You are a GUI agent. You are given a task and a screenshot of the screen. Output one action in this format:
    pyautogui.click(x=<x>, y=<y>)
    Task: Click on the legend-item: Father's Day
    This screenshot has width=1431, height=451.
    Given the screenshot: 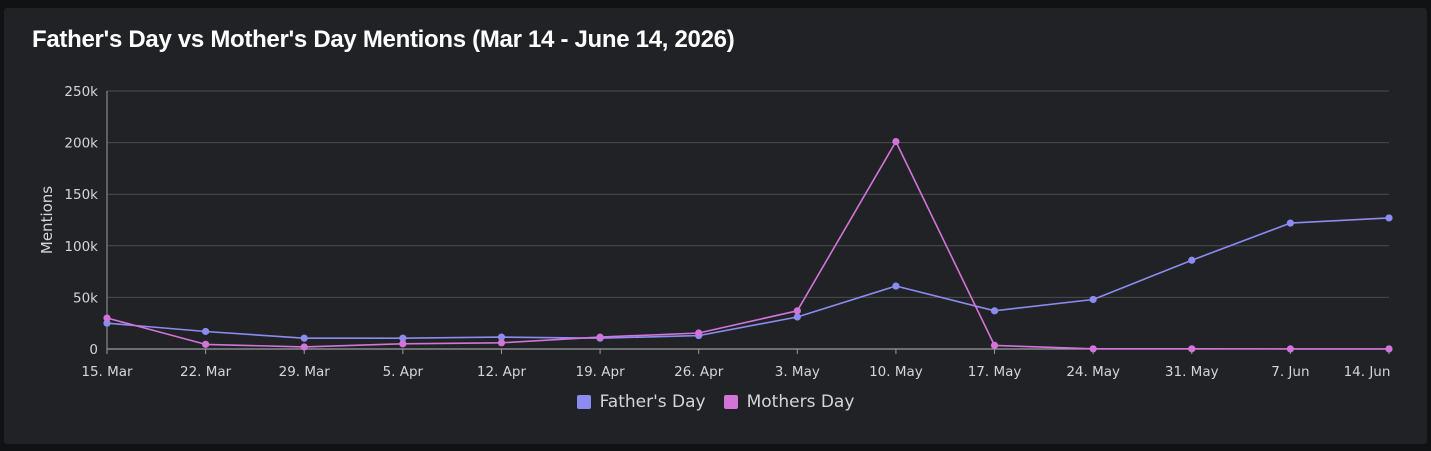 What is the action you would take?
    pyautogui.click(x=641, y=402)
    